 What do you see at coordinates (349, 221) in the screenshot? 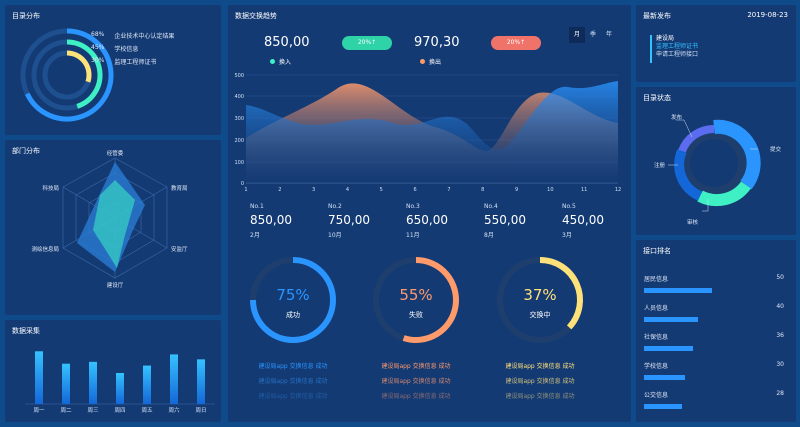
I see `rank-2: No.2 750,00 10月` at bounding box center [349, 221].